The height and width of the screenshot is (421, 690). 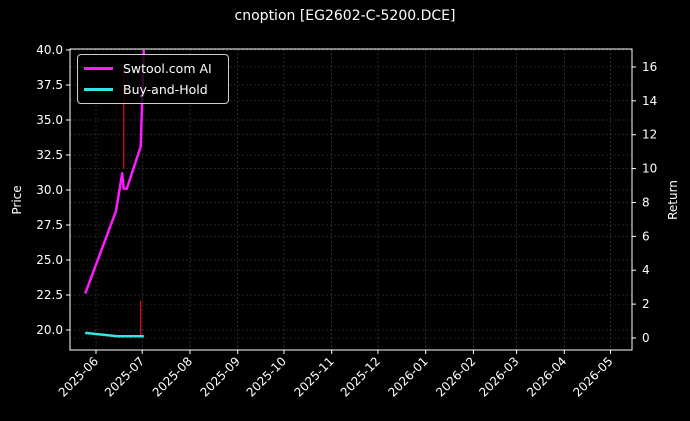 What do you see at coordinates (646, 236) in the screenshot?
I see `right-tick-label: 6` at bounding box center [646, 236].